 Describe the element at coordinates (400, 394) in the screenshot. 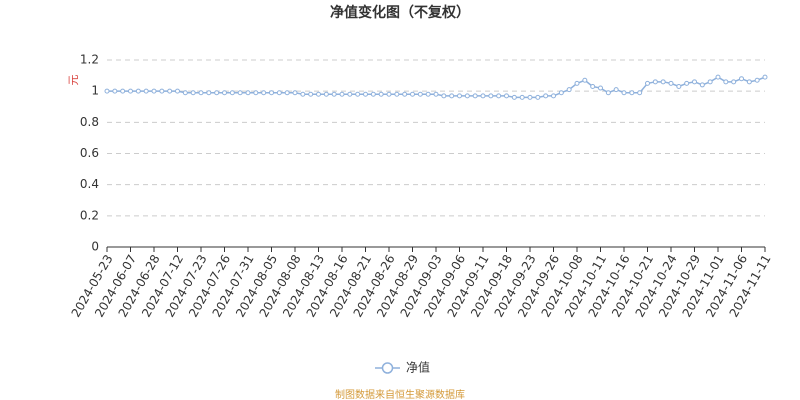

I see `source-note: 制图数据来自恒生聚源数据库` at that location.